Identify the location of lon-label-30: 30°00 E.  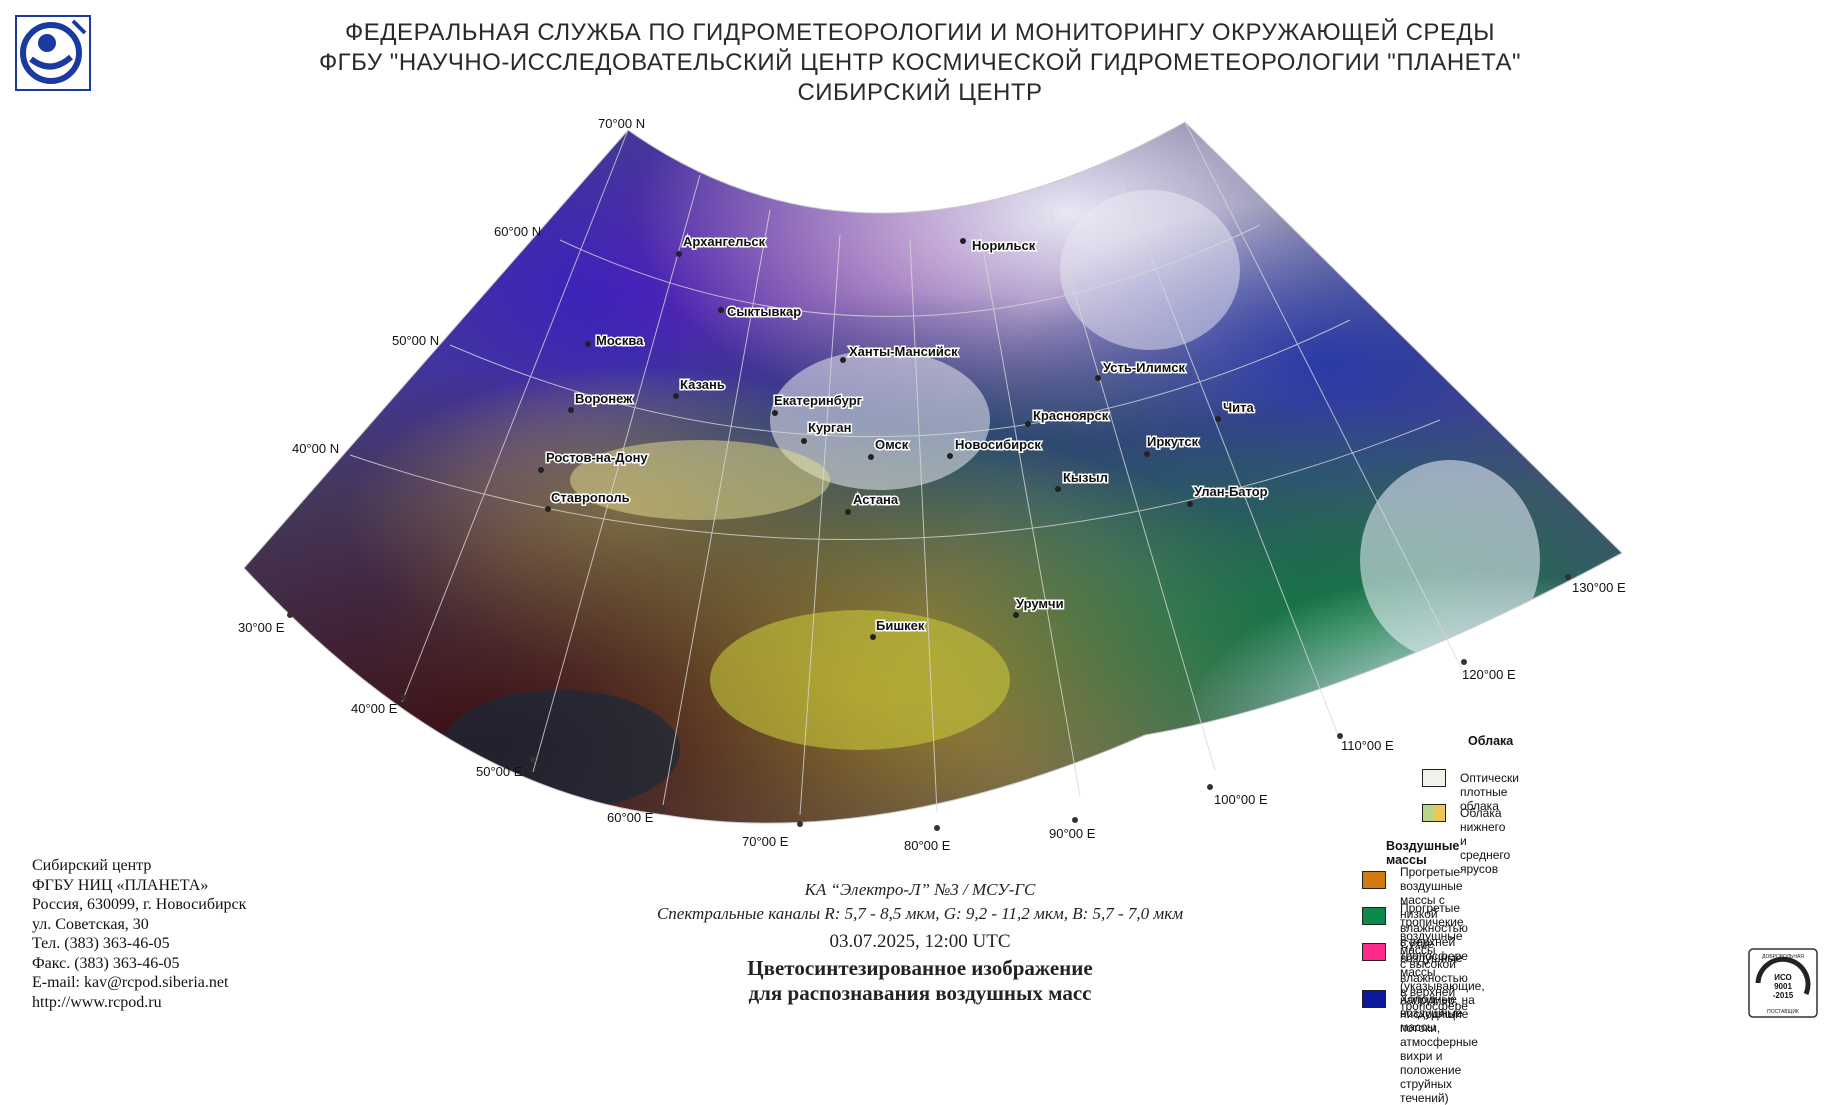
(261, 627).